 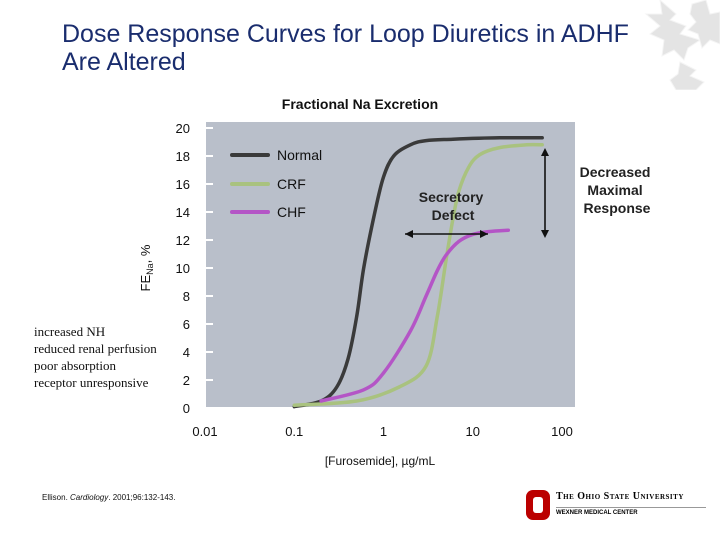 What do you see at coordinates (183, 128) in the screenshot?
I see `y-tick-label: 20` at bounding box center [183, 128].